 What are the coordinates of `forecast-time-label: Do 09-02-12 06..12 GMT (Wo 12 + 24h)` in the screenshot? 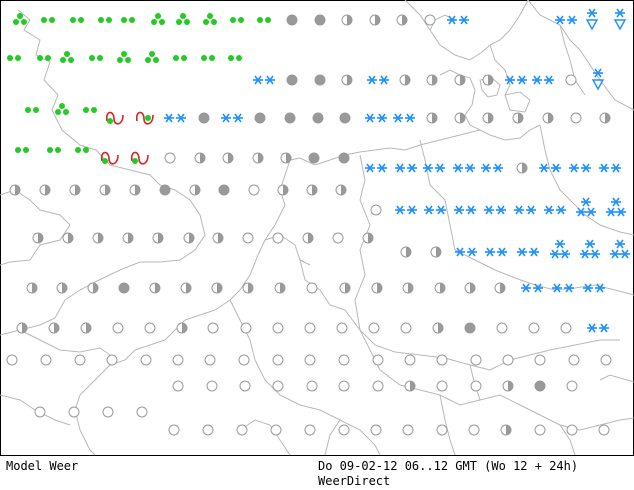 It's located at (448, 466).